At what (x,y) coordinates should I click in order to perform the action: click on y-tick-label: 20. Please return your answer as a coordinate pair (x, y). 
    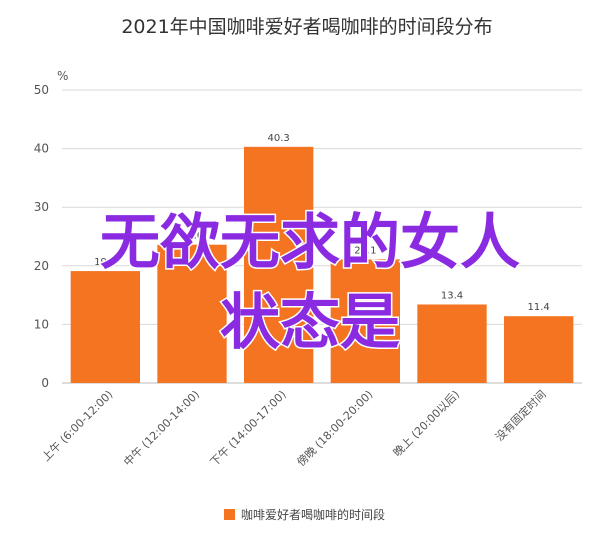
    Looking at the image, I should click on (41, 266).